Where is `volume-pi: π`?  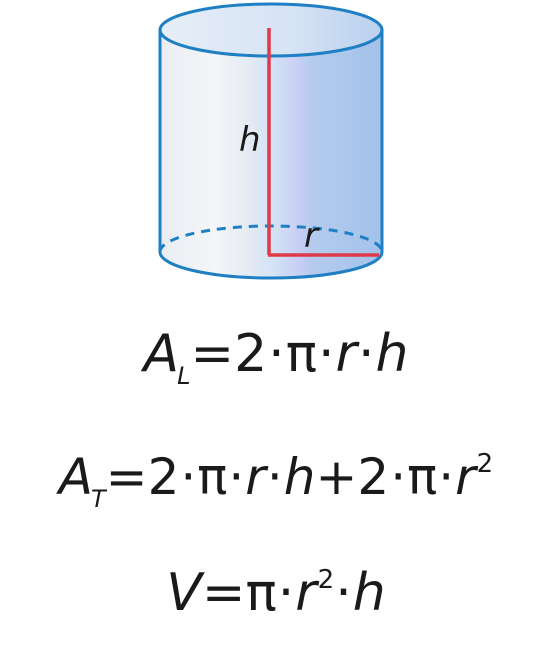 volume-pi: π is located at coordinates (261, 593).